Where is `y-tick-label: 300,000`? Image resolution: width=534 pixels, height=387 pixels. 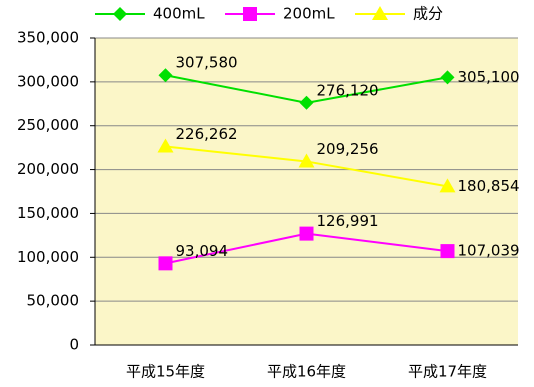
y-tick-label: 300,000 is located at coordinates (48, 81).